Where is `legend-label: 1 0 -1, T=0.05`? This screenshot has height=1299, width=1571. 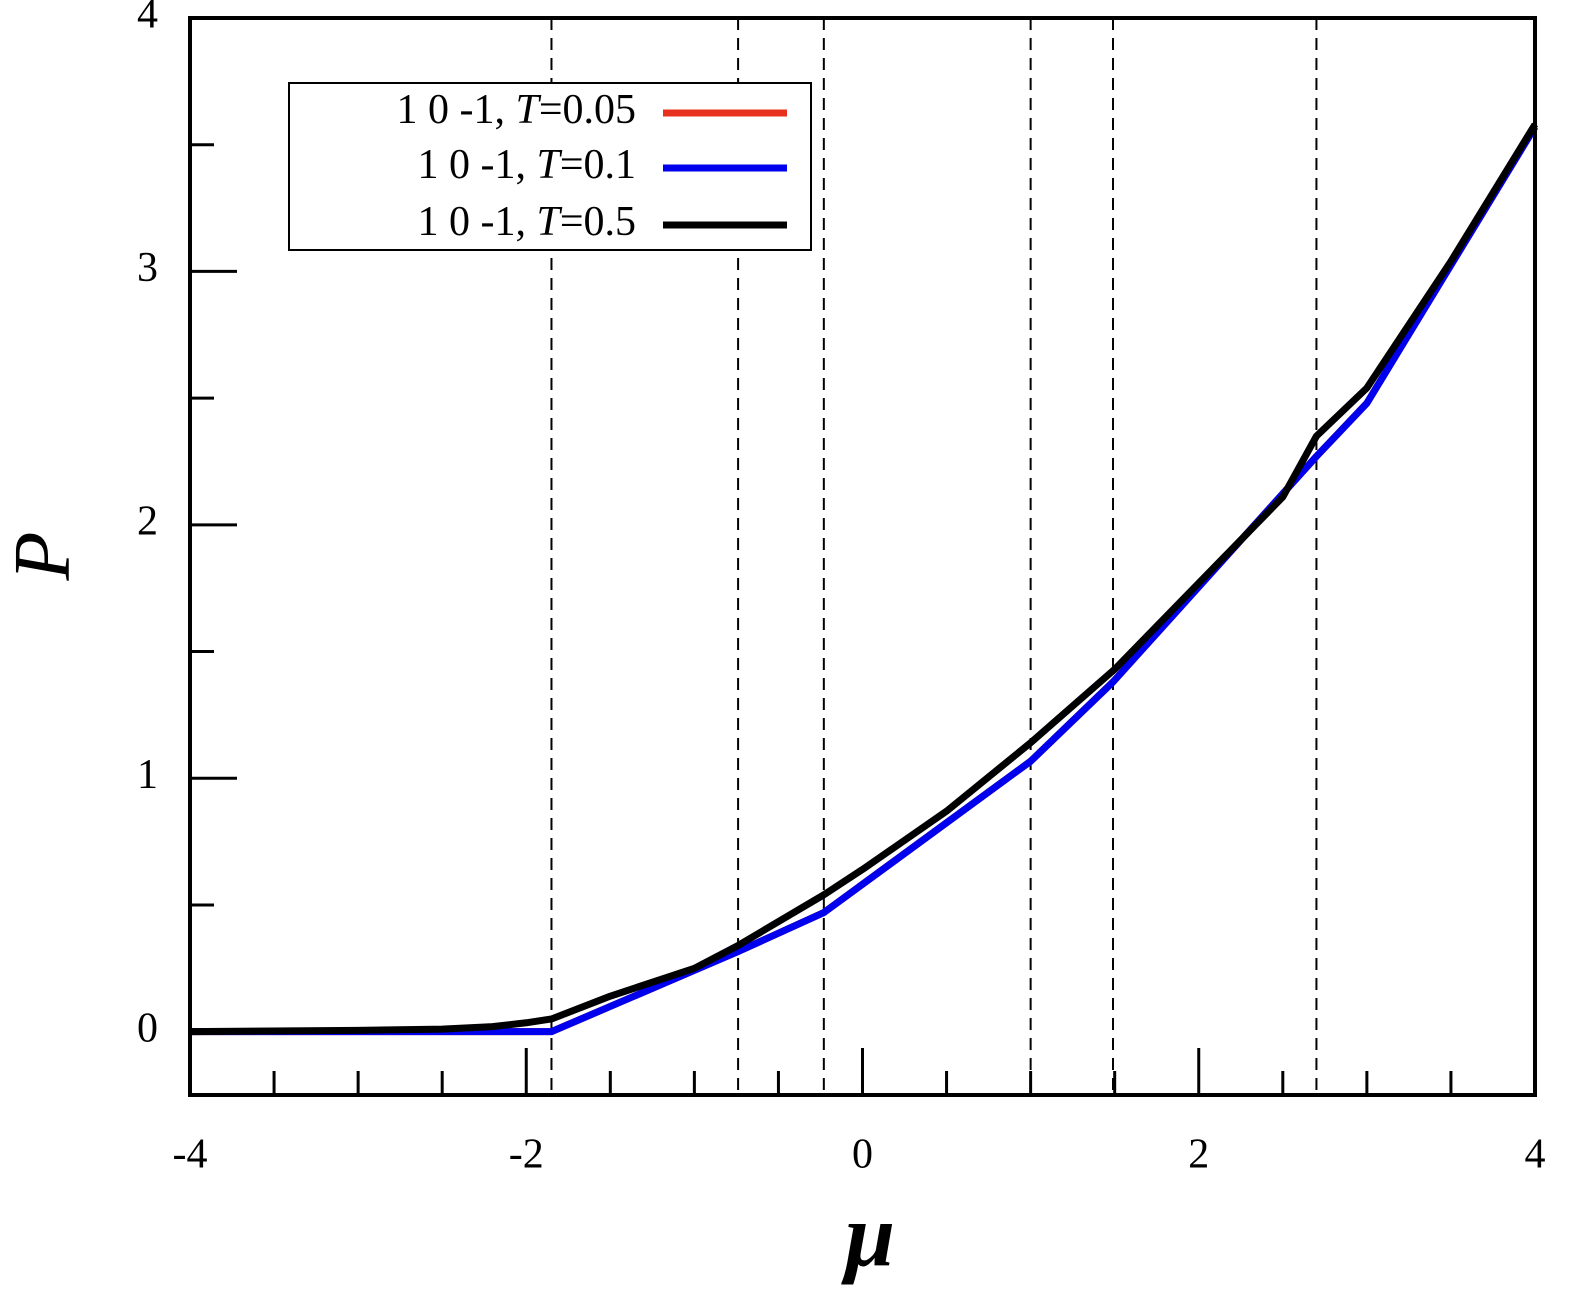
legend-label: 1 0 -1, T=0.05 is located at coordinates (516, 110).